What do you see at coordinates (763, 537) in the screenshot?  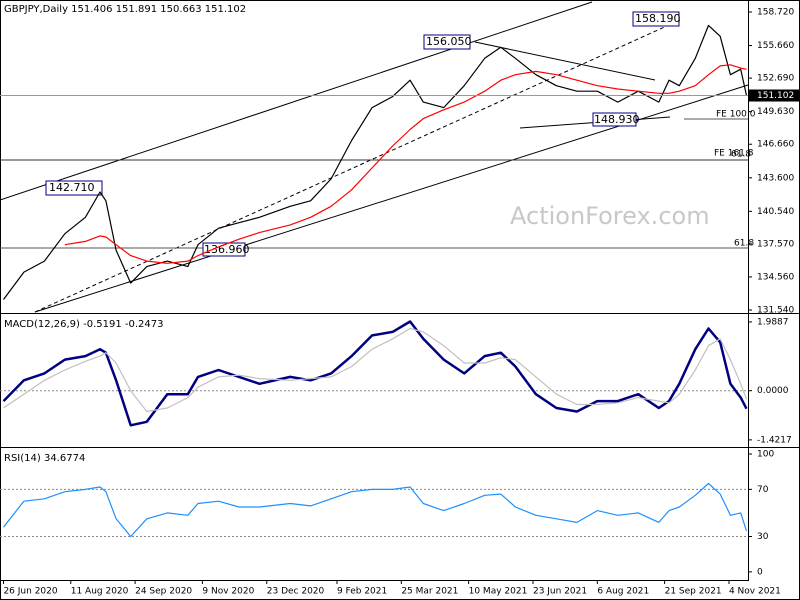 I see `y-tick-label: 30` at bounding box center [763, 537].